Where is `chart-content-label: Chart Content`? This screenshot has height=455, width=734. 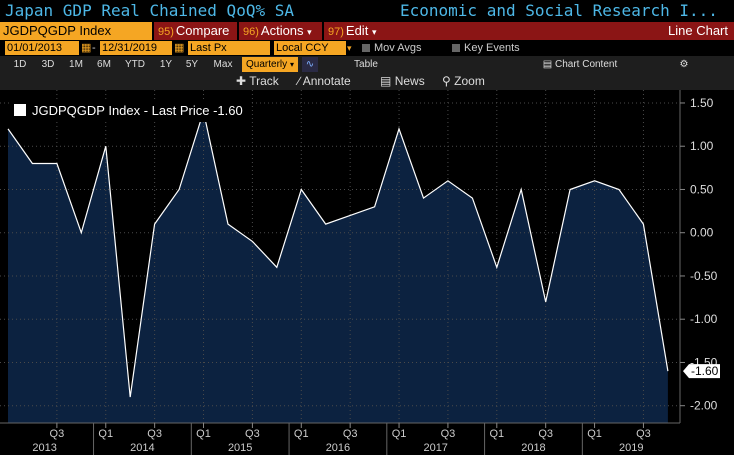
chart-content-label: Chart Content is located at coordinates (586, 64).